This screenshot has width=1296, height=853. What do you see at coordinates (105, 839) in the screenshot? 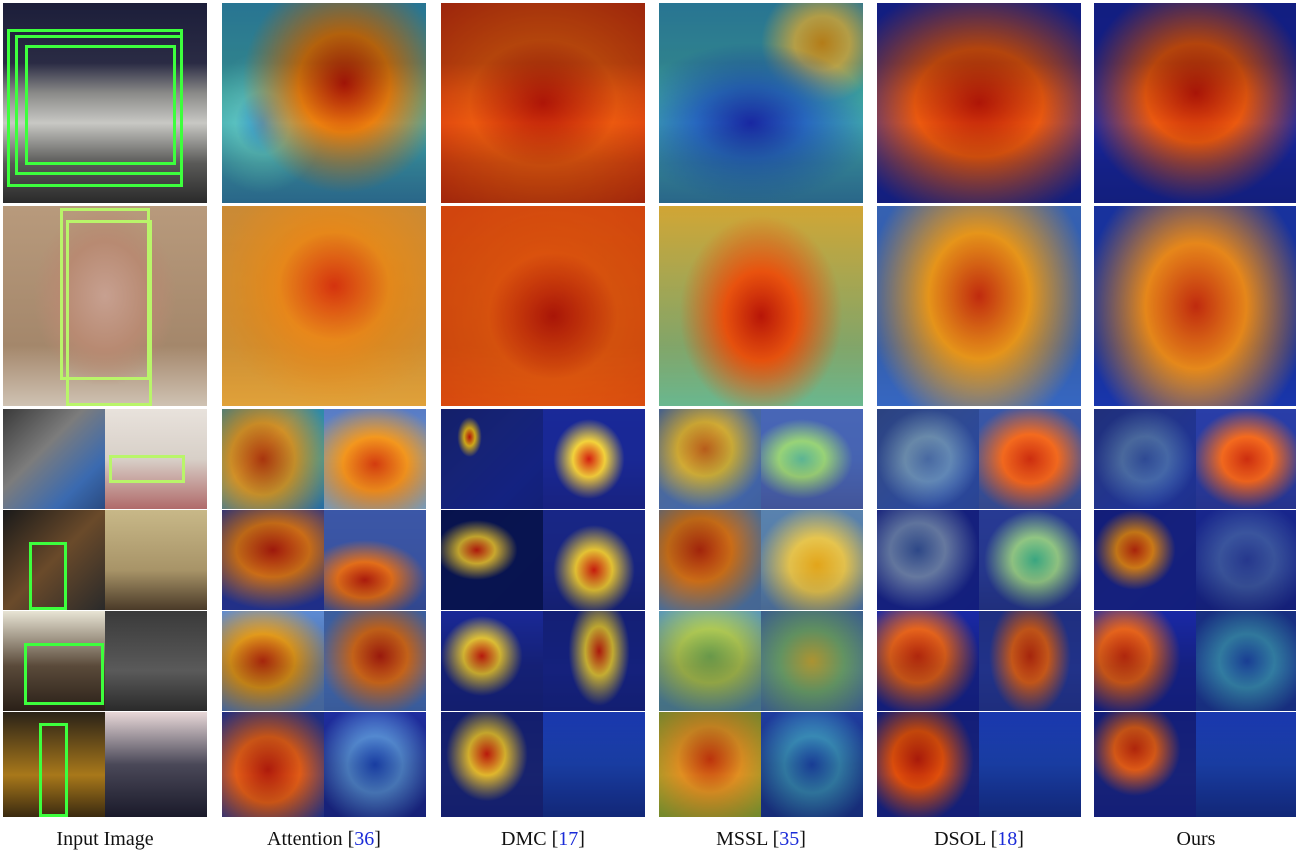
I see `caption-input-image: Input Image` at bounding box center [105, 839].